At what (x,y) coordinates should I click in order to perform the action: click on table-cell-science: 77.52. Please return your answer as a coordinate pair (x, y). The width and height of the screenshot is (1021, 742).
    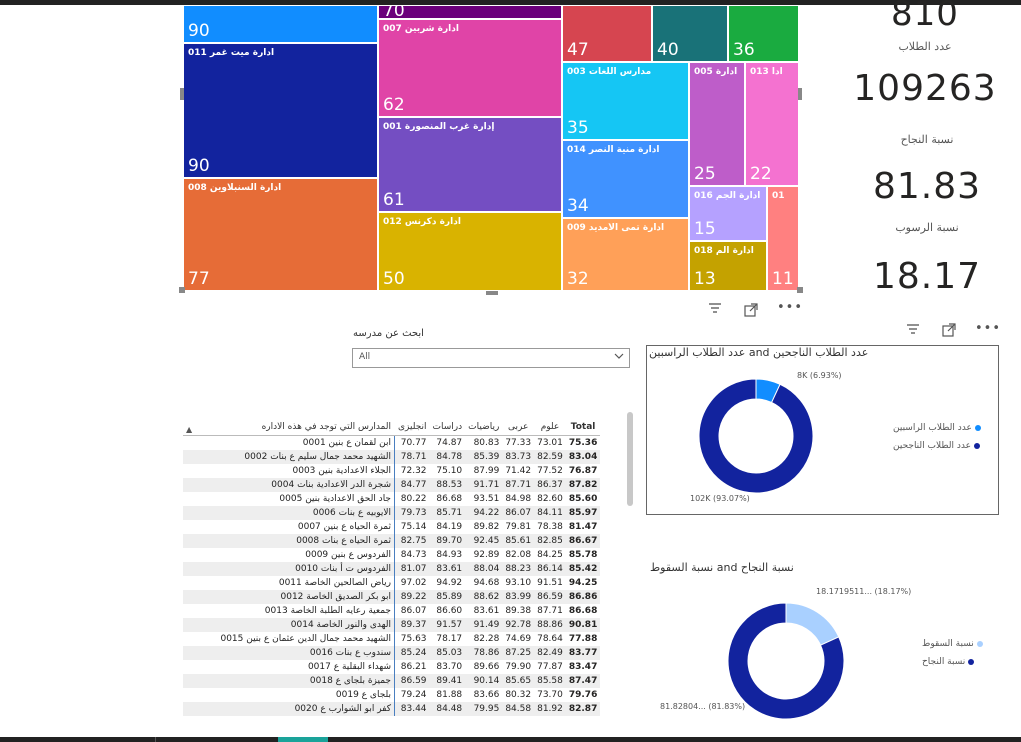
    Looking at the image, I should click on (550, 471).